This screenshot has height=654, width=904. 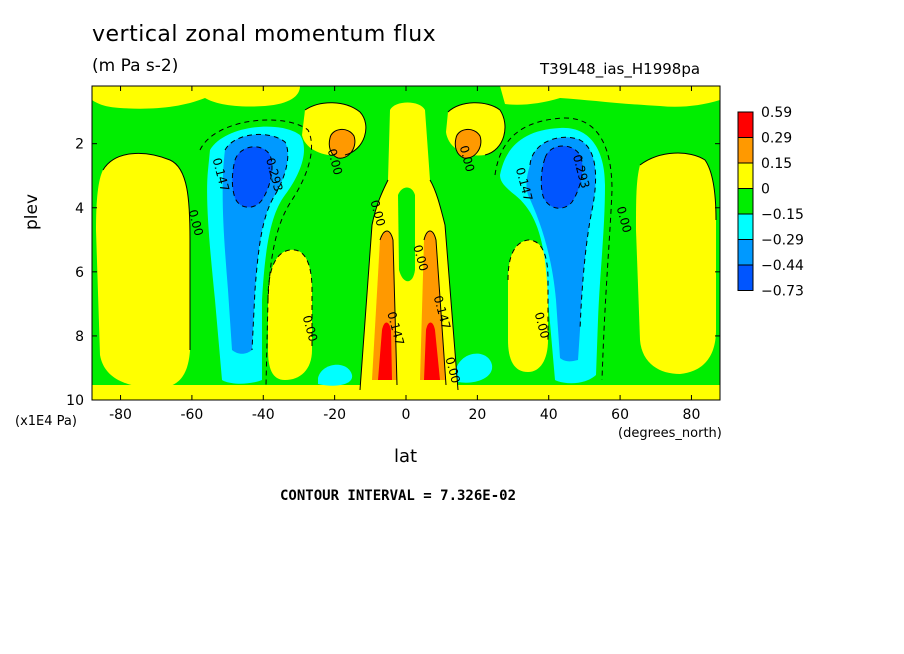 What do you see at coordinates (263, 415) in the screenshot?
I see `x-tick-label: -40` at bounding box center [263, 415].